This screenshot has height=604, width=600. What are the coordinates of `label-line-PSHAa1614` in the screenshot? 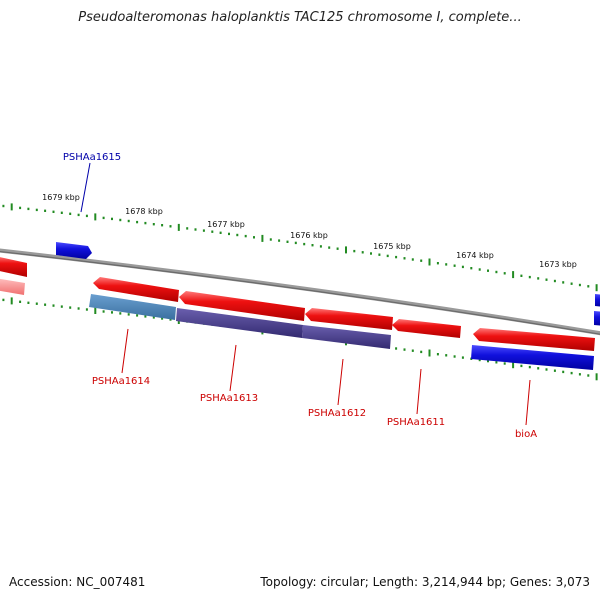 It's located at (125, 351).